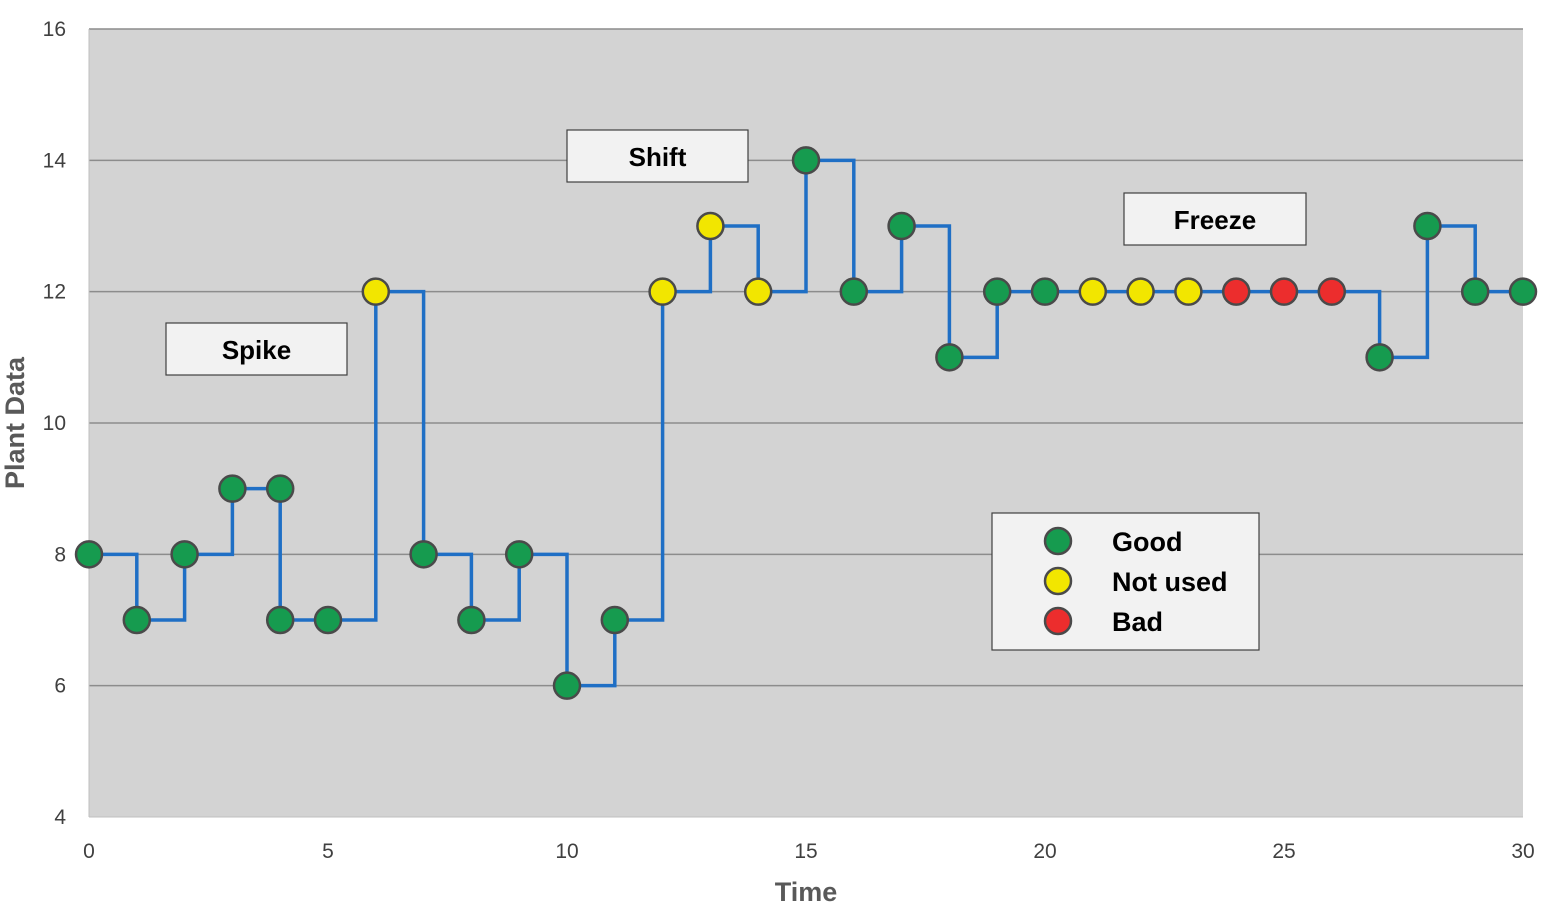 This screenshot has width=1548, height=906. I want to click on data-point-not-used-t12, so click(662, 291).